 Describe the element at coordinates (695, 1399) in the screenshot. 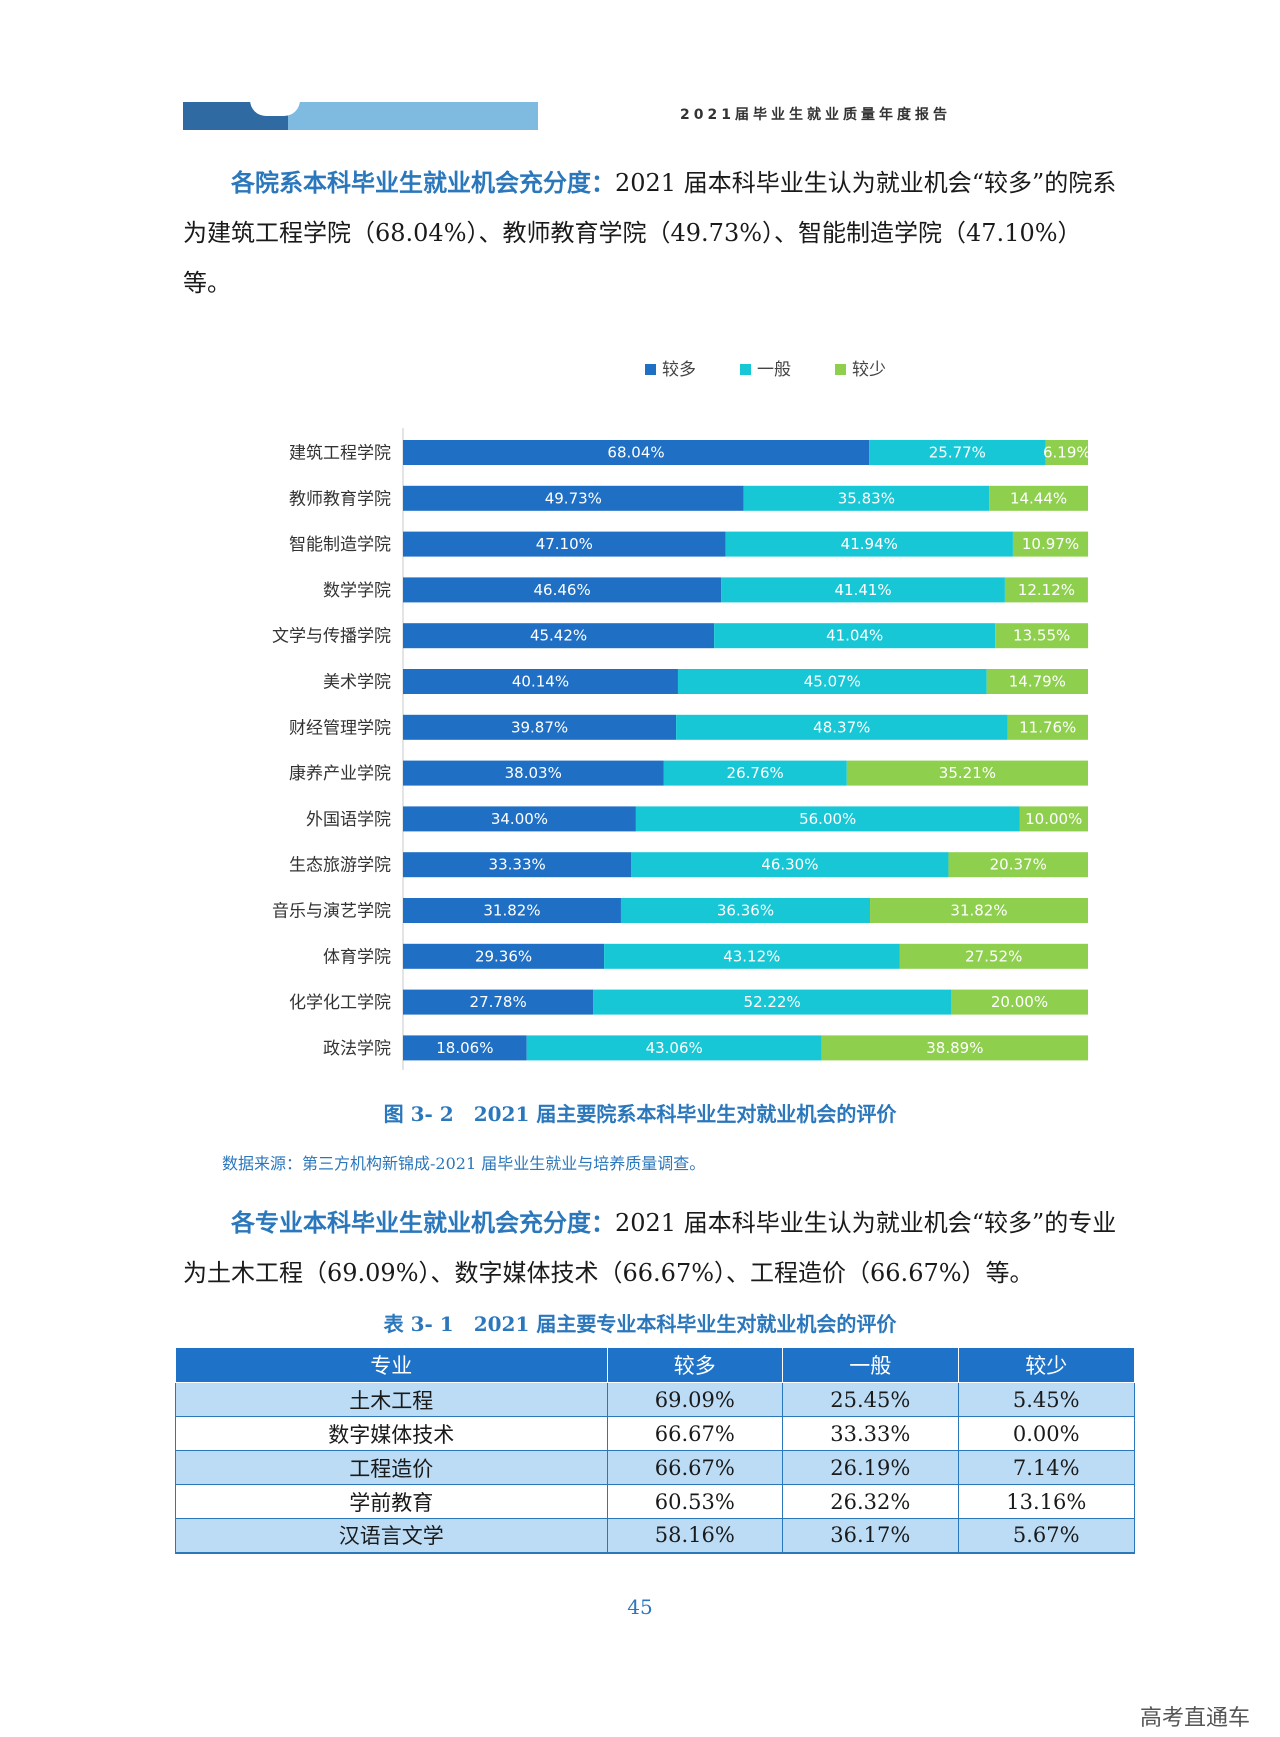

I see `cell-more: 69.09%` at that location.